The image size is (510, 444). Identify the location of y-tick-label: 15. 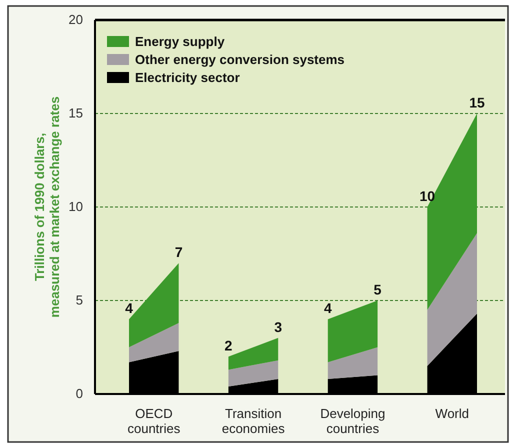
(75, 113).